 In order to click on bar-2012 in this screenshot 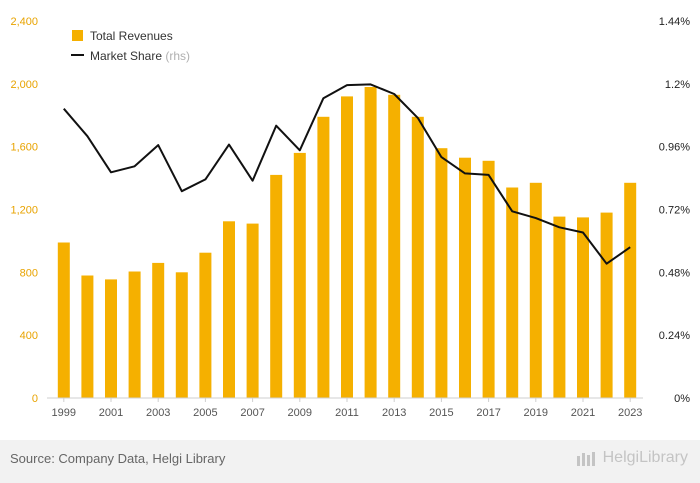, I will do `click(370, 242)`.